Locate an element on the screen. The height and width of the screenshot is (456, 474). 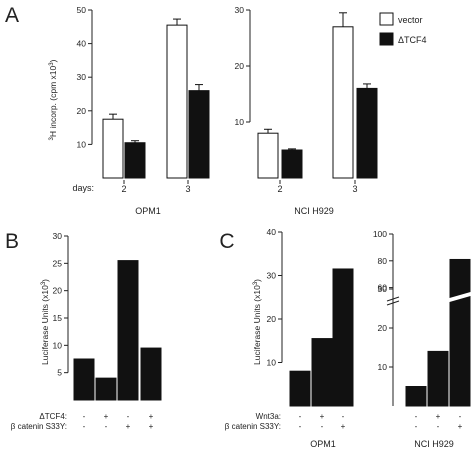
bar-a-opm-dtcf4-day3 is located at coordinates (199, 134).